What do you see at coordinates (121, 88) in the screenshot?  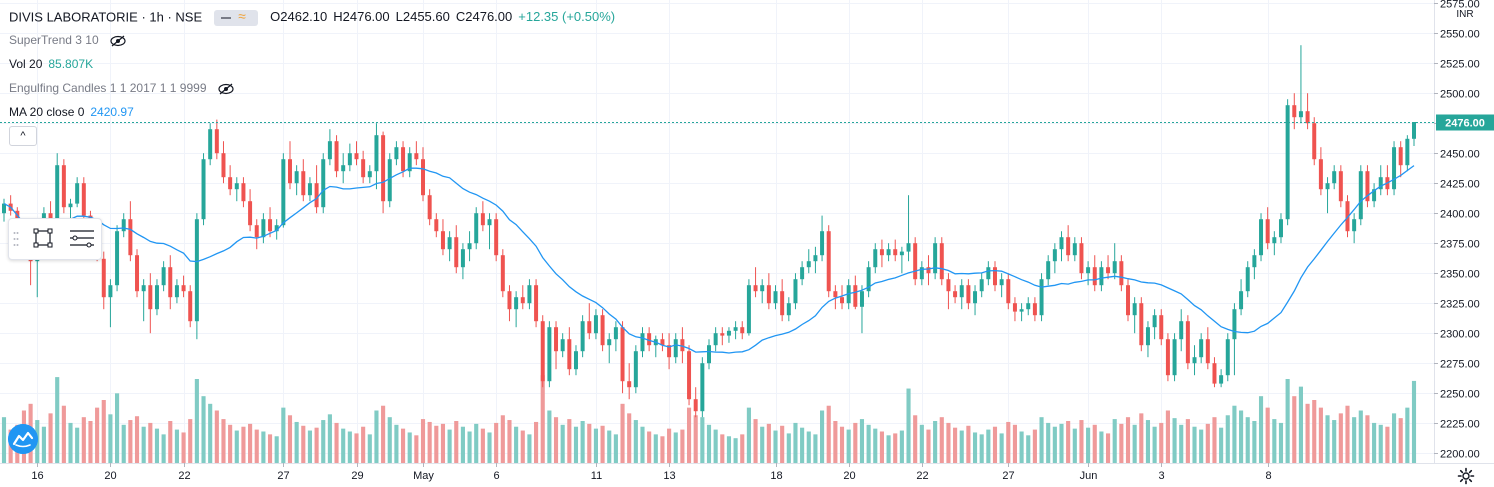 I see `engulfing-legend: Engulfing Candles 1 1 2017 1 1 9999` at bounding box center [121, 88].